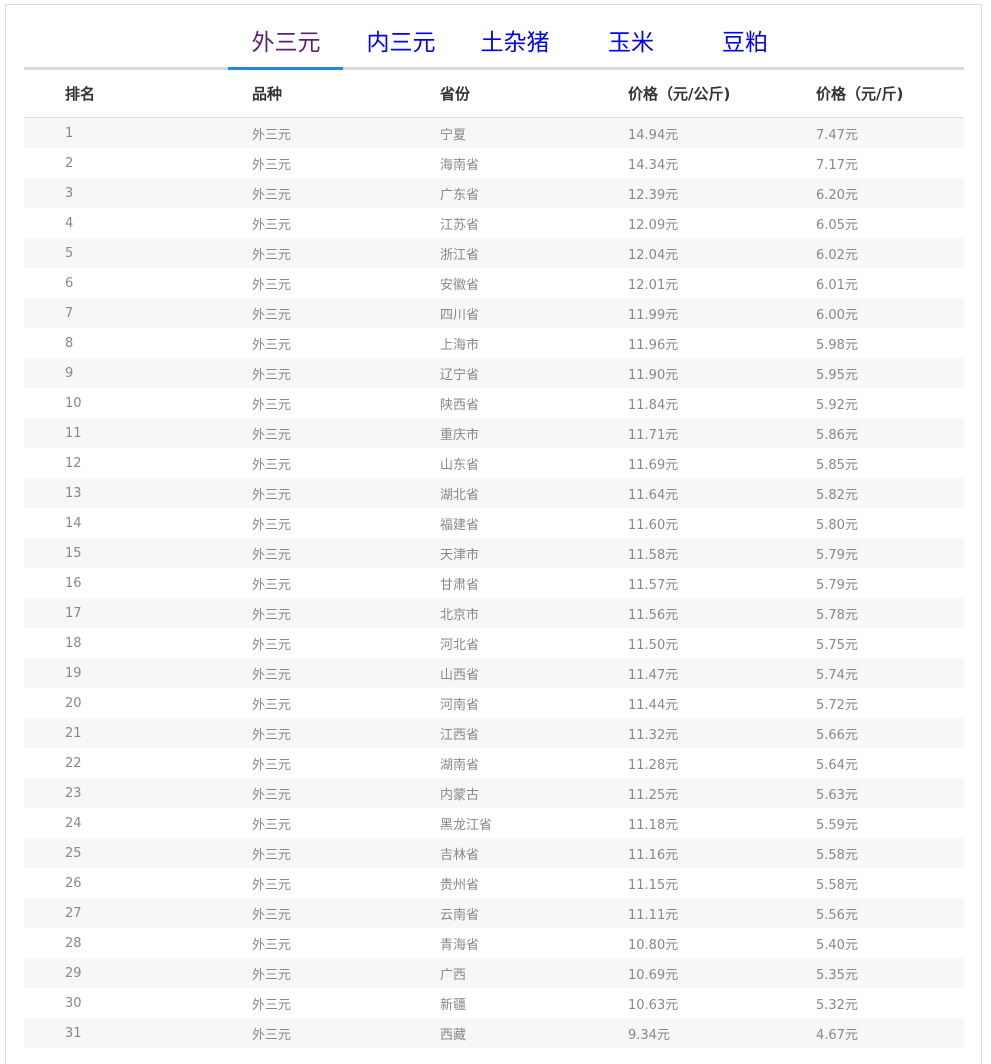  I want to click on price-kg-cell: 14.34元, so click(653, 165).